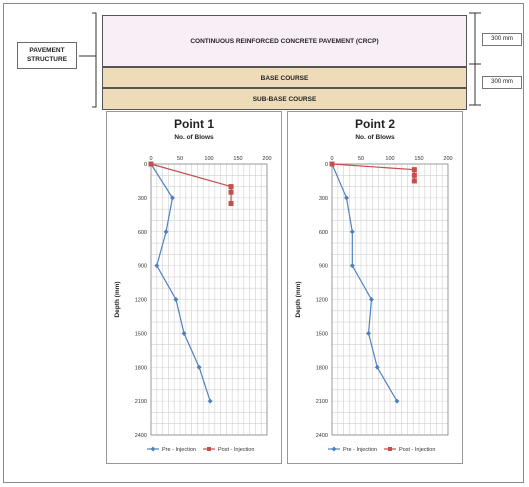 This screenshot has height=487, width=529. What do you see at coordinates (374, 124) in the screenshot?
I see `chart-title: Point 2` at bounding box center [374, 124].